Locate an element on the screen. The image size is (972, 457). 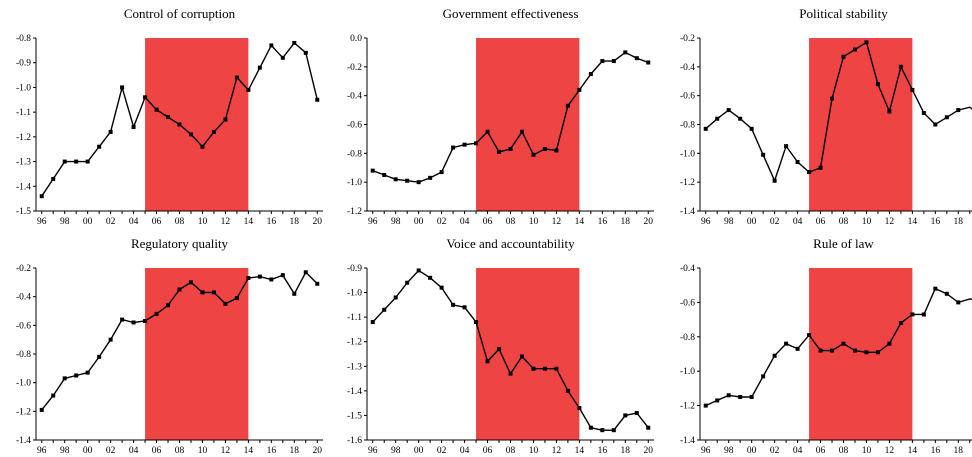
y-tick-label: -1.4 is located at coordinates (687, 441).